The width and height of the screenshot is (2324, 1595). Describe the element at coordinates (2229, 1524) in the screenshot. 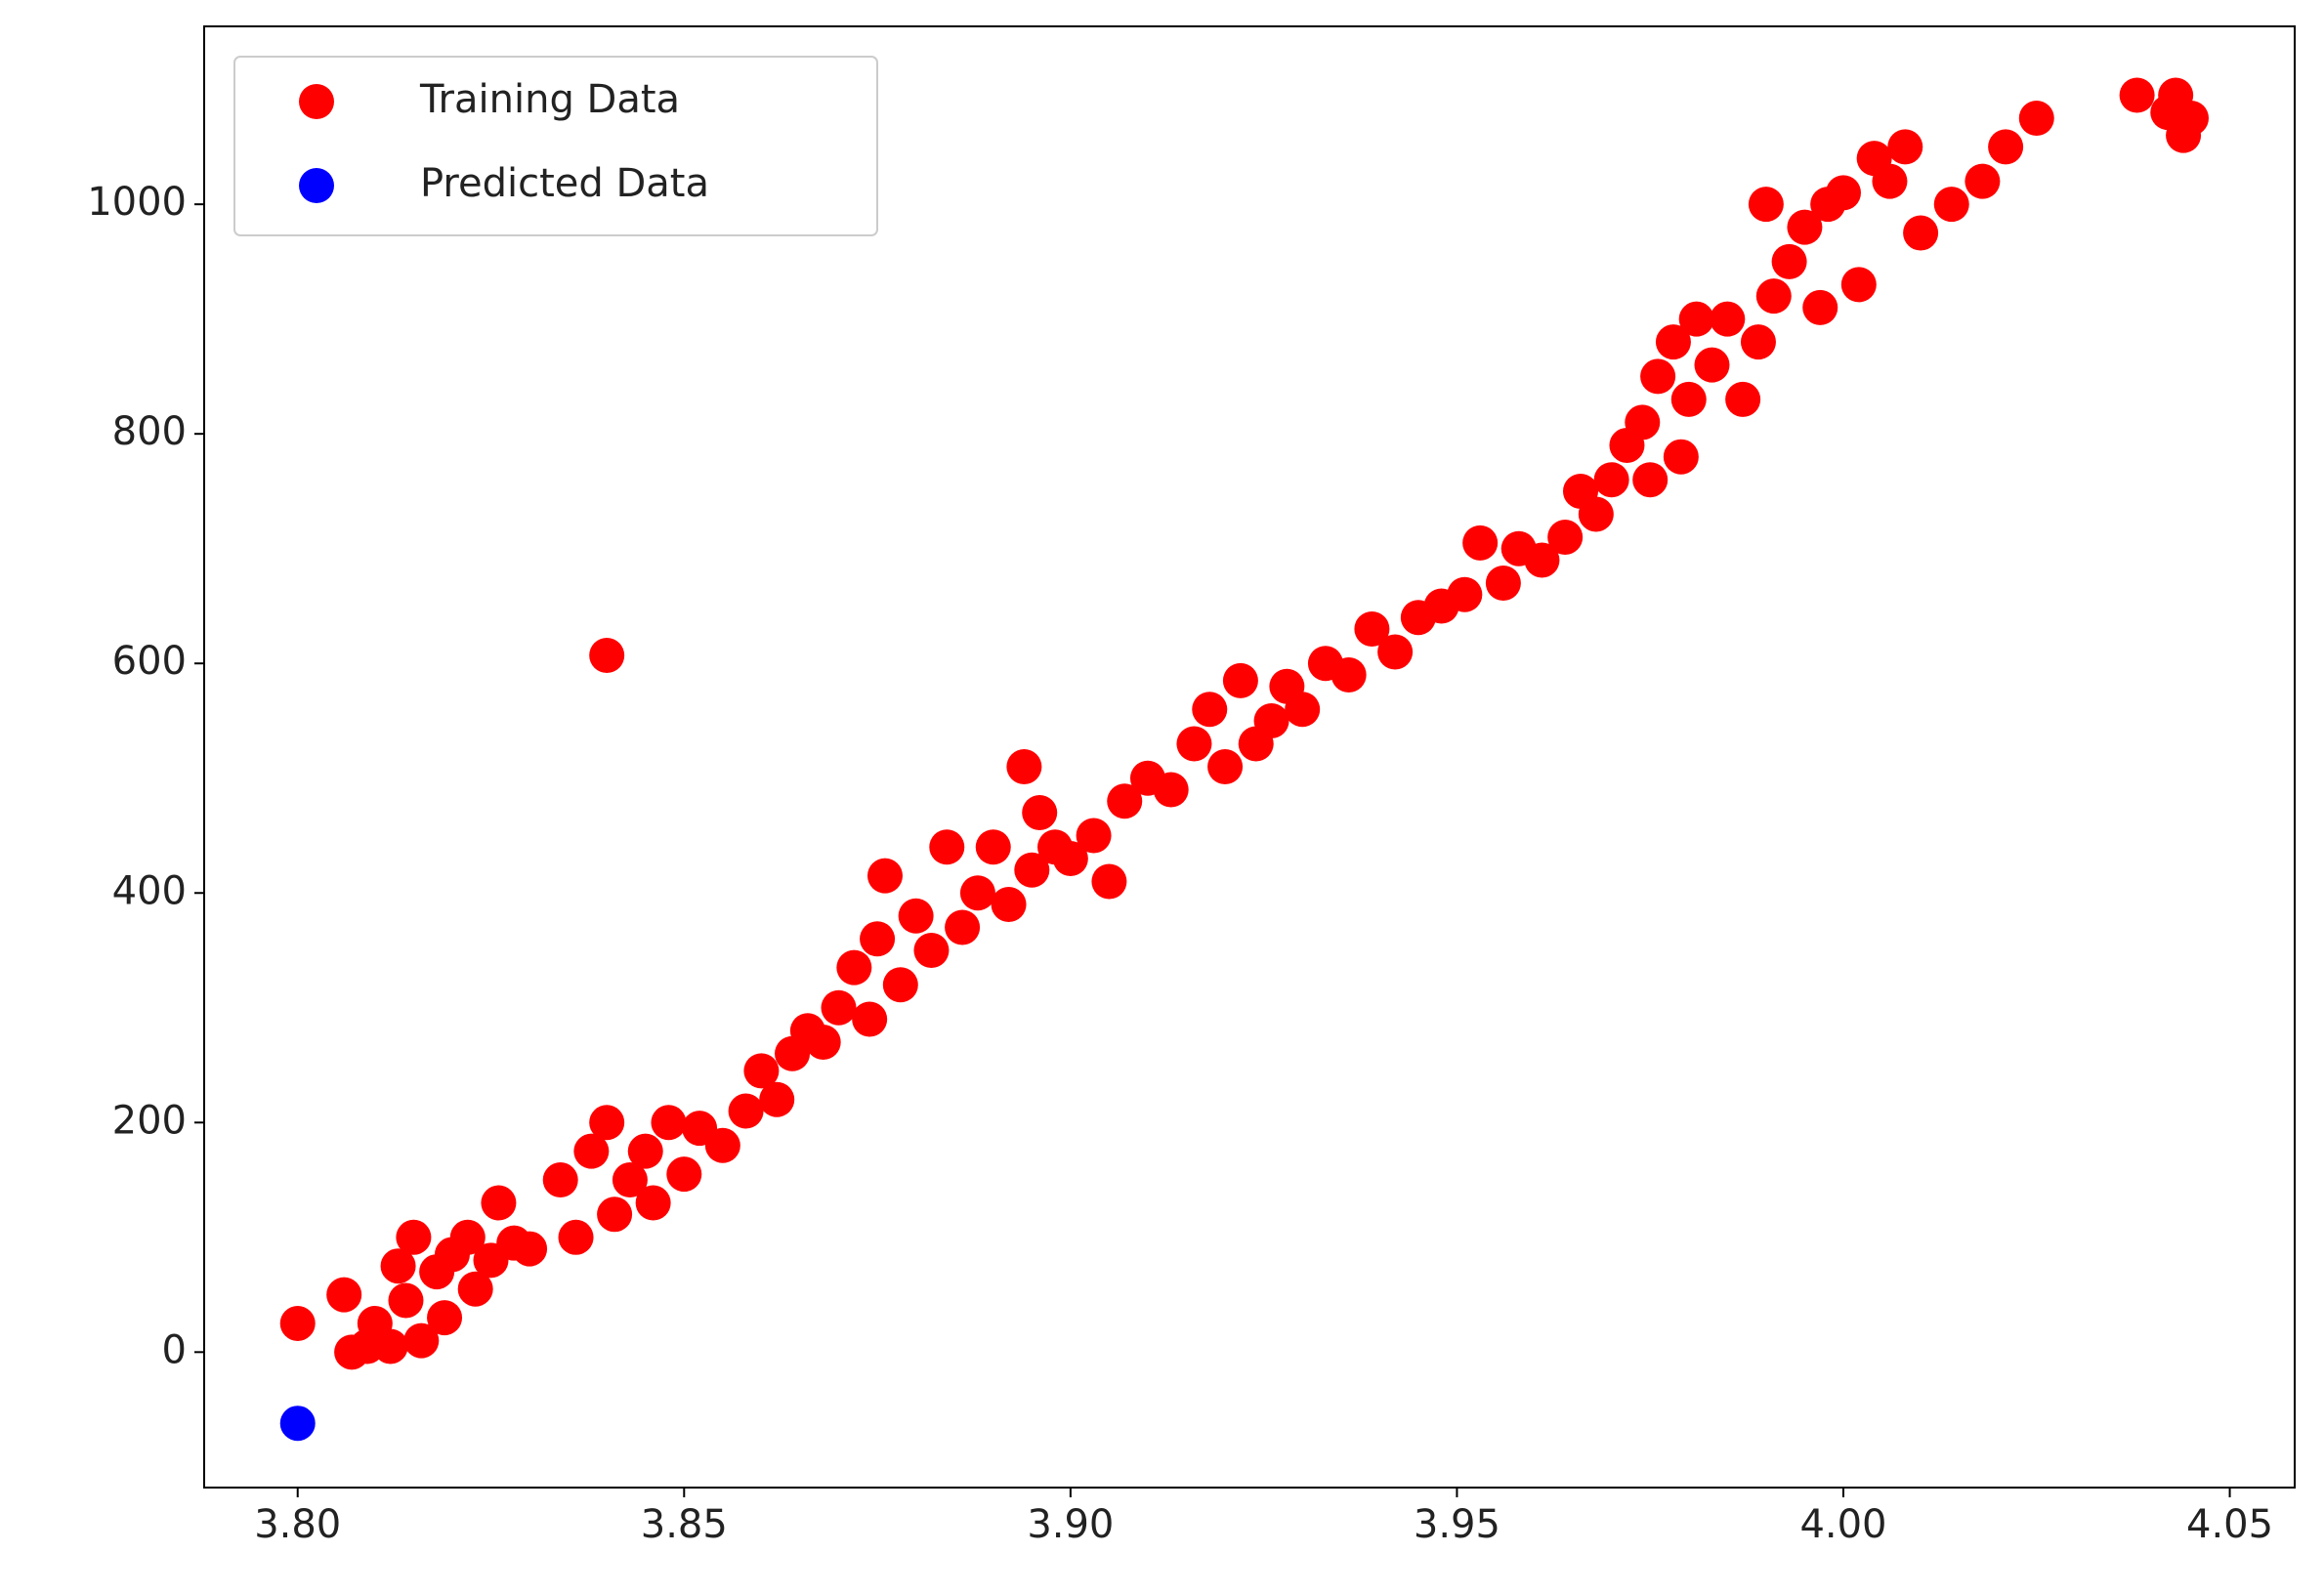

I see `x-tick-label: 4.05` at that location.